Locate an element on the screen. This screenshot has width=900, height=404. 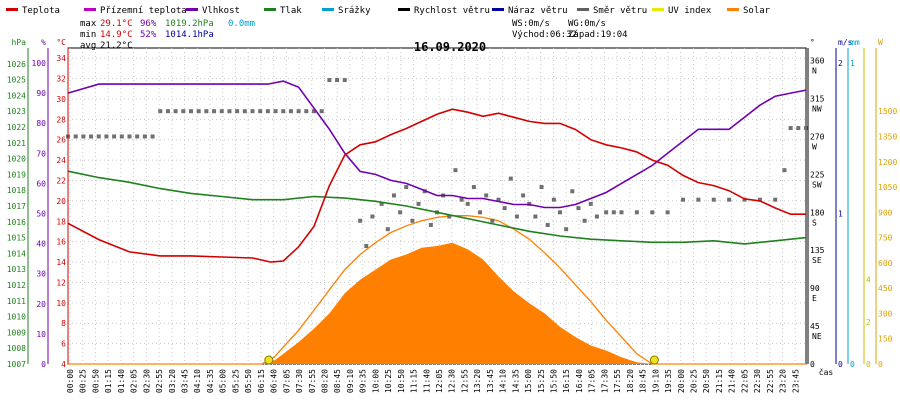
x-tick-label: 06:15 is located at coordinates (261, 381).